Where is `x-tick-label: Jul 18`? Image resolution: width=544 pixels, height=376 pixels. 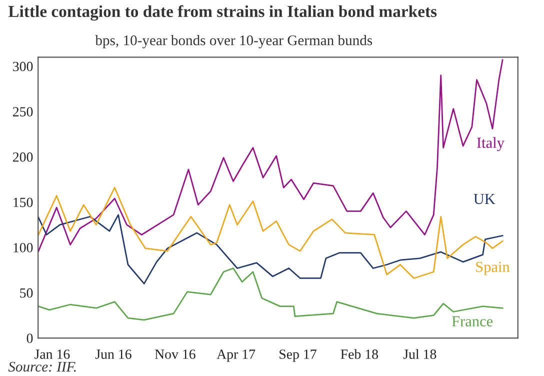
x-tick-label: Jul 18 is located at coordinates (419, 354).